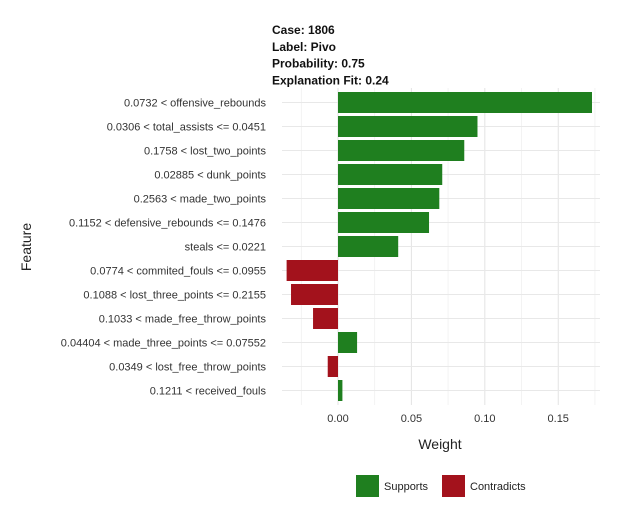 The image size is (627, 529). What do you see at coordinates (167, 224) in the screenshot?
I see `feature-label: 0.1152 < defensive_rebounds <= 0.1476` at bounding box center [167, 224].